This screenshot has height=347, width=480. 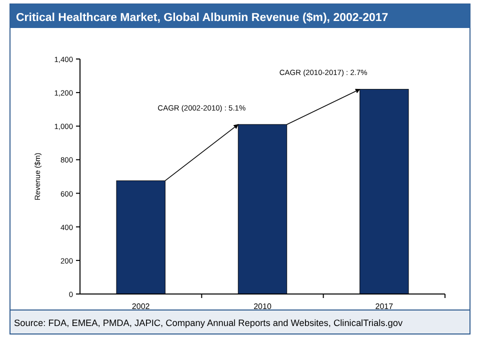 I want to click on x-tick-label: 2010, so click(x=263, y=306).